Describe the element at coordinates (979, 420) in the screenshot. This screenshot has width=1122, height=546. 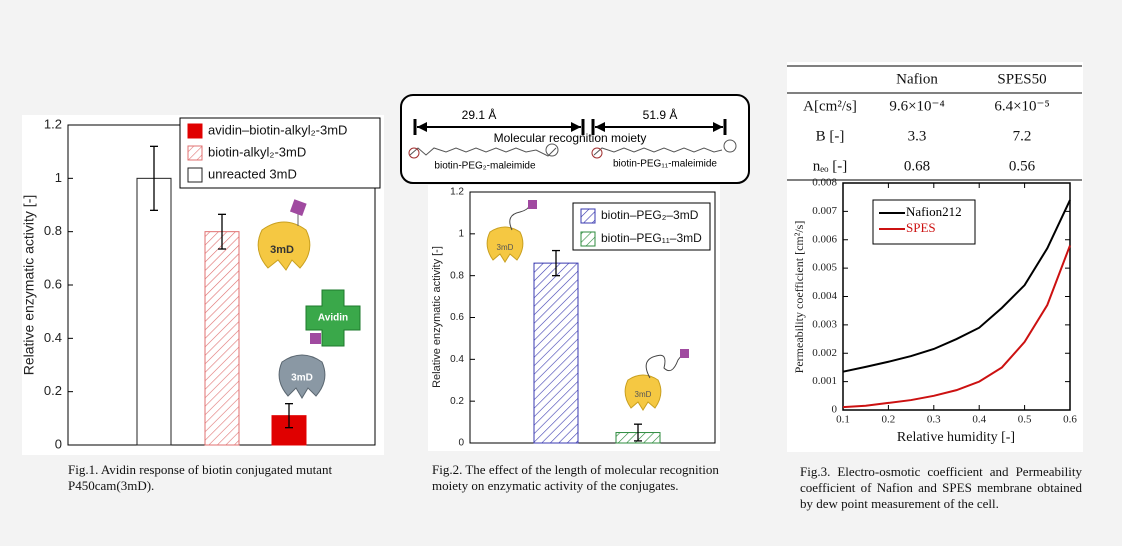
I see `x-tick-label: 0.4` at that location.